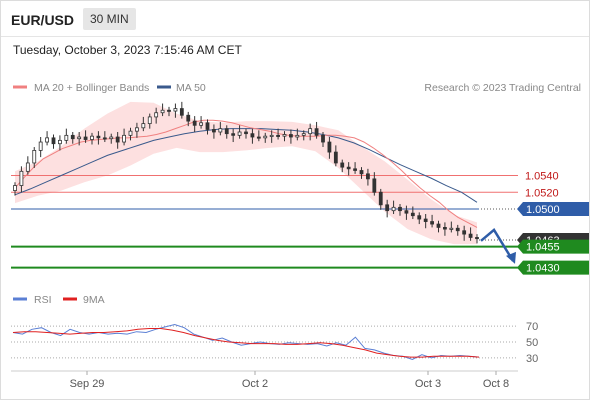 The image size is (590, 401). What do you see at coordinates (255, 384) in the screenshot?
I see `time-tick-label: Oct 2` at bounding box center [255, 384].